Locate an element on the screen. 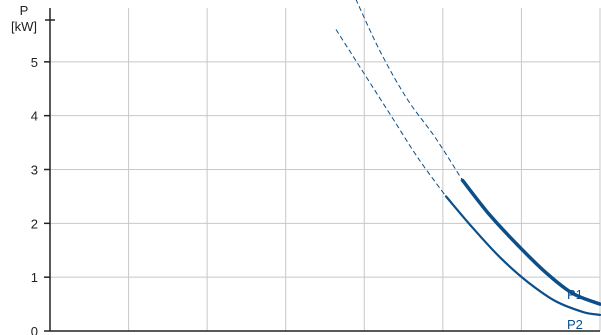 The width and height of the screenshot is (601, 335). y-tick-label: 1 is located at coordinates (34, 277).